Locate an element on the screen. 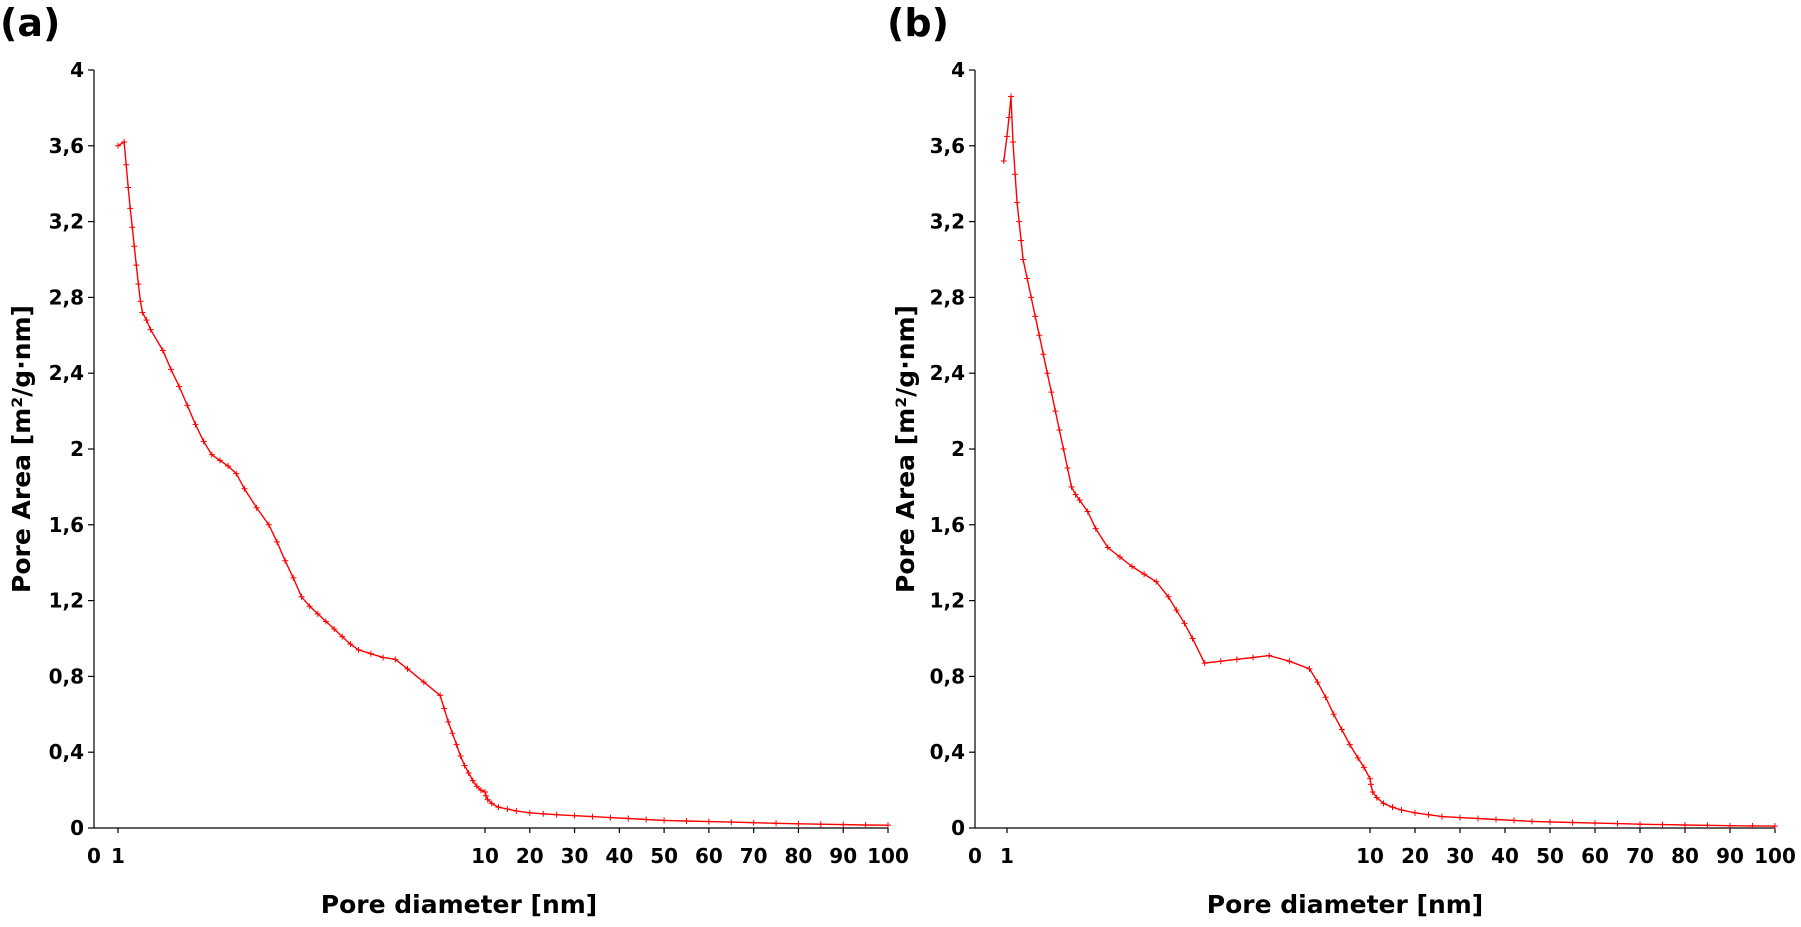 The height and width of the screenshot is (927, 1801). y-axis-title-a: Pore Area [m²/g·nm] is located at coordinates (21, 449).